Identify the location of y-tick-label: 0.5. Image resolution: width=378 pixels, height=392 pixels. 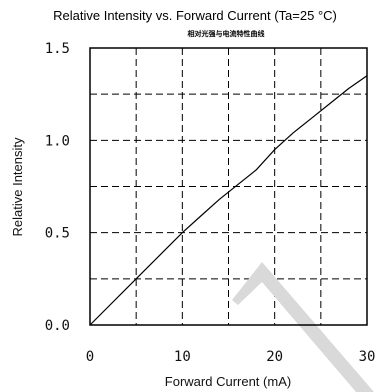
(57, 234).